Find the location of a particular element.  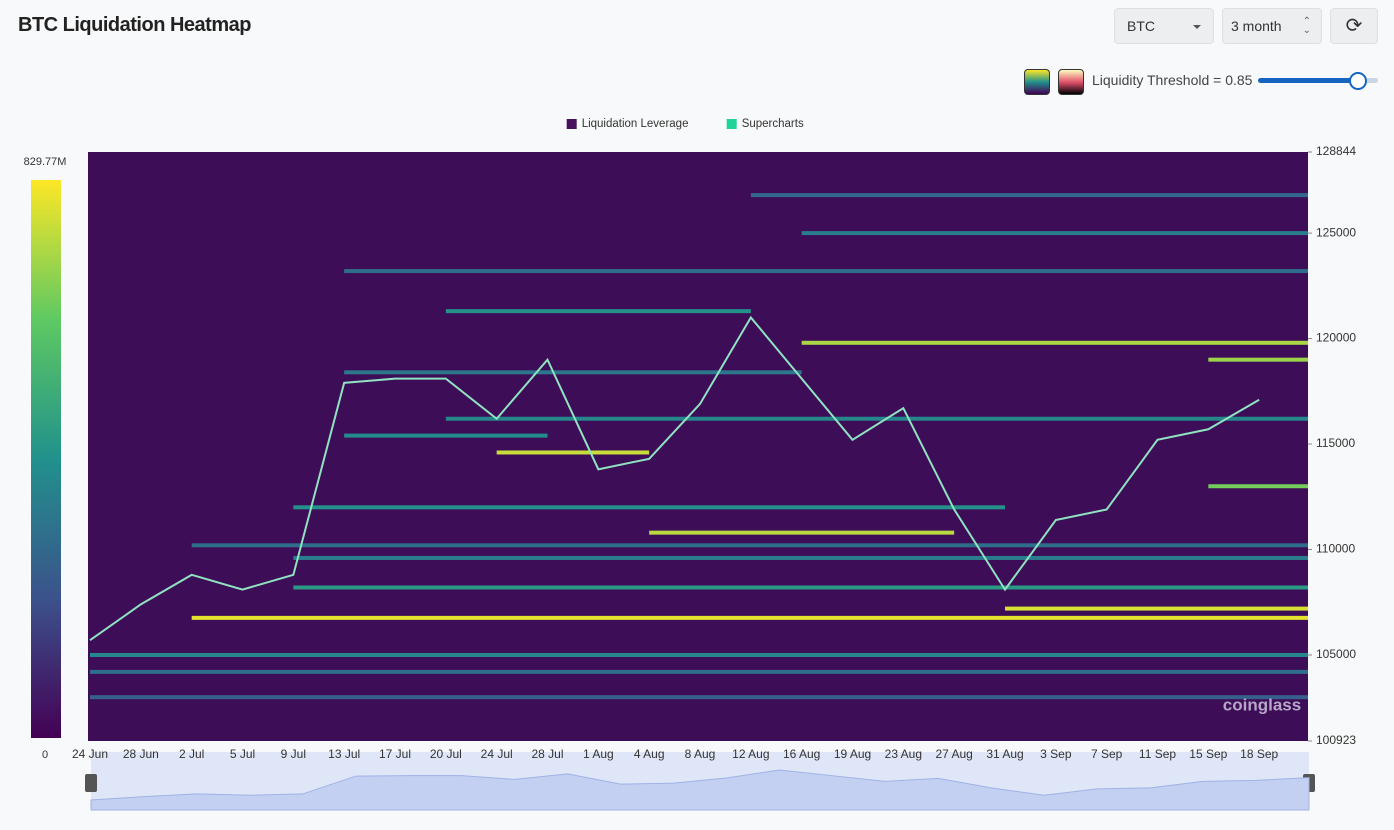

x-tick-label: 18 Sep is located at coordinates (1259, 754).